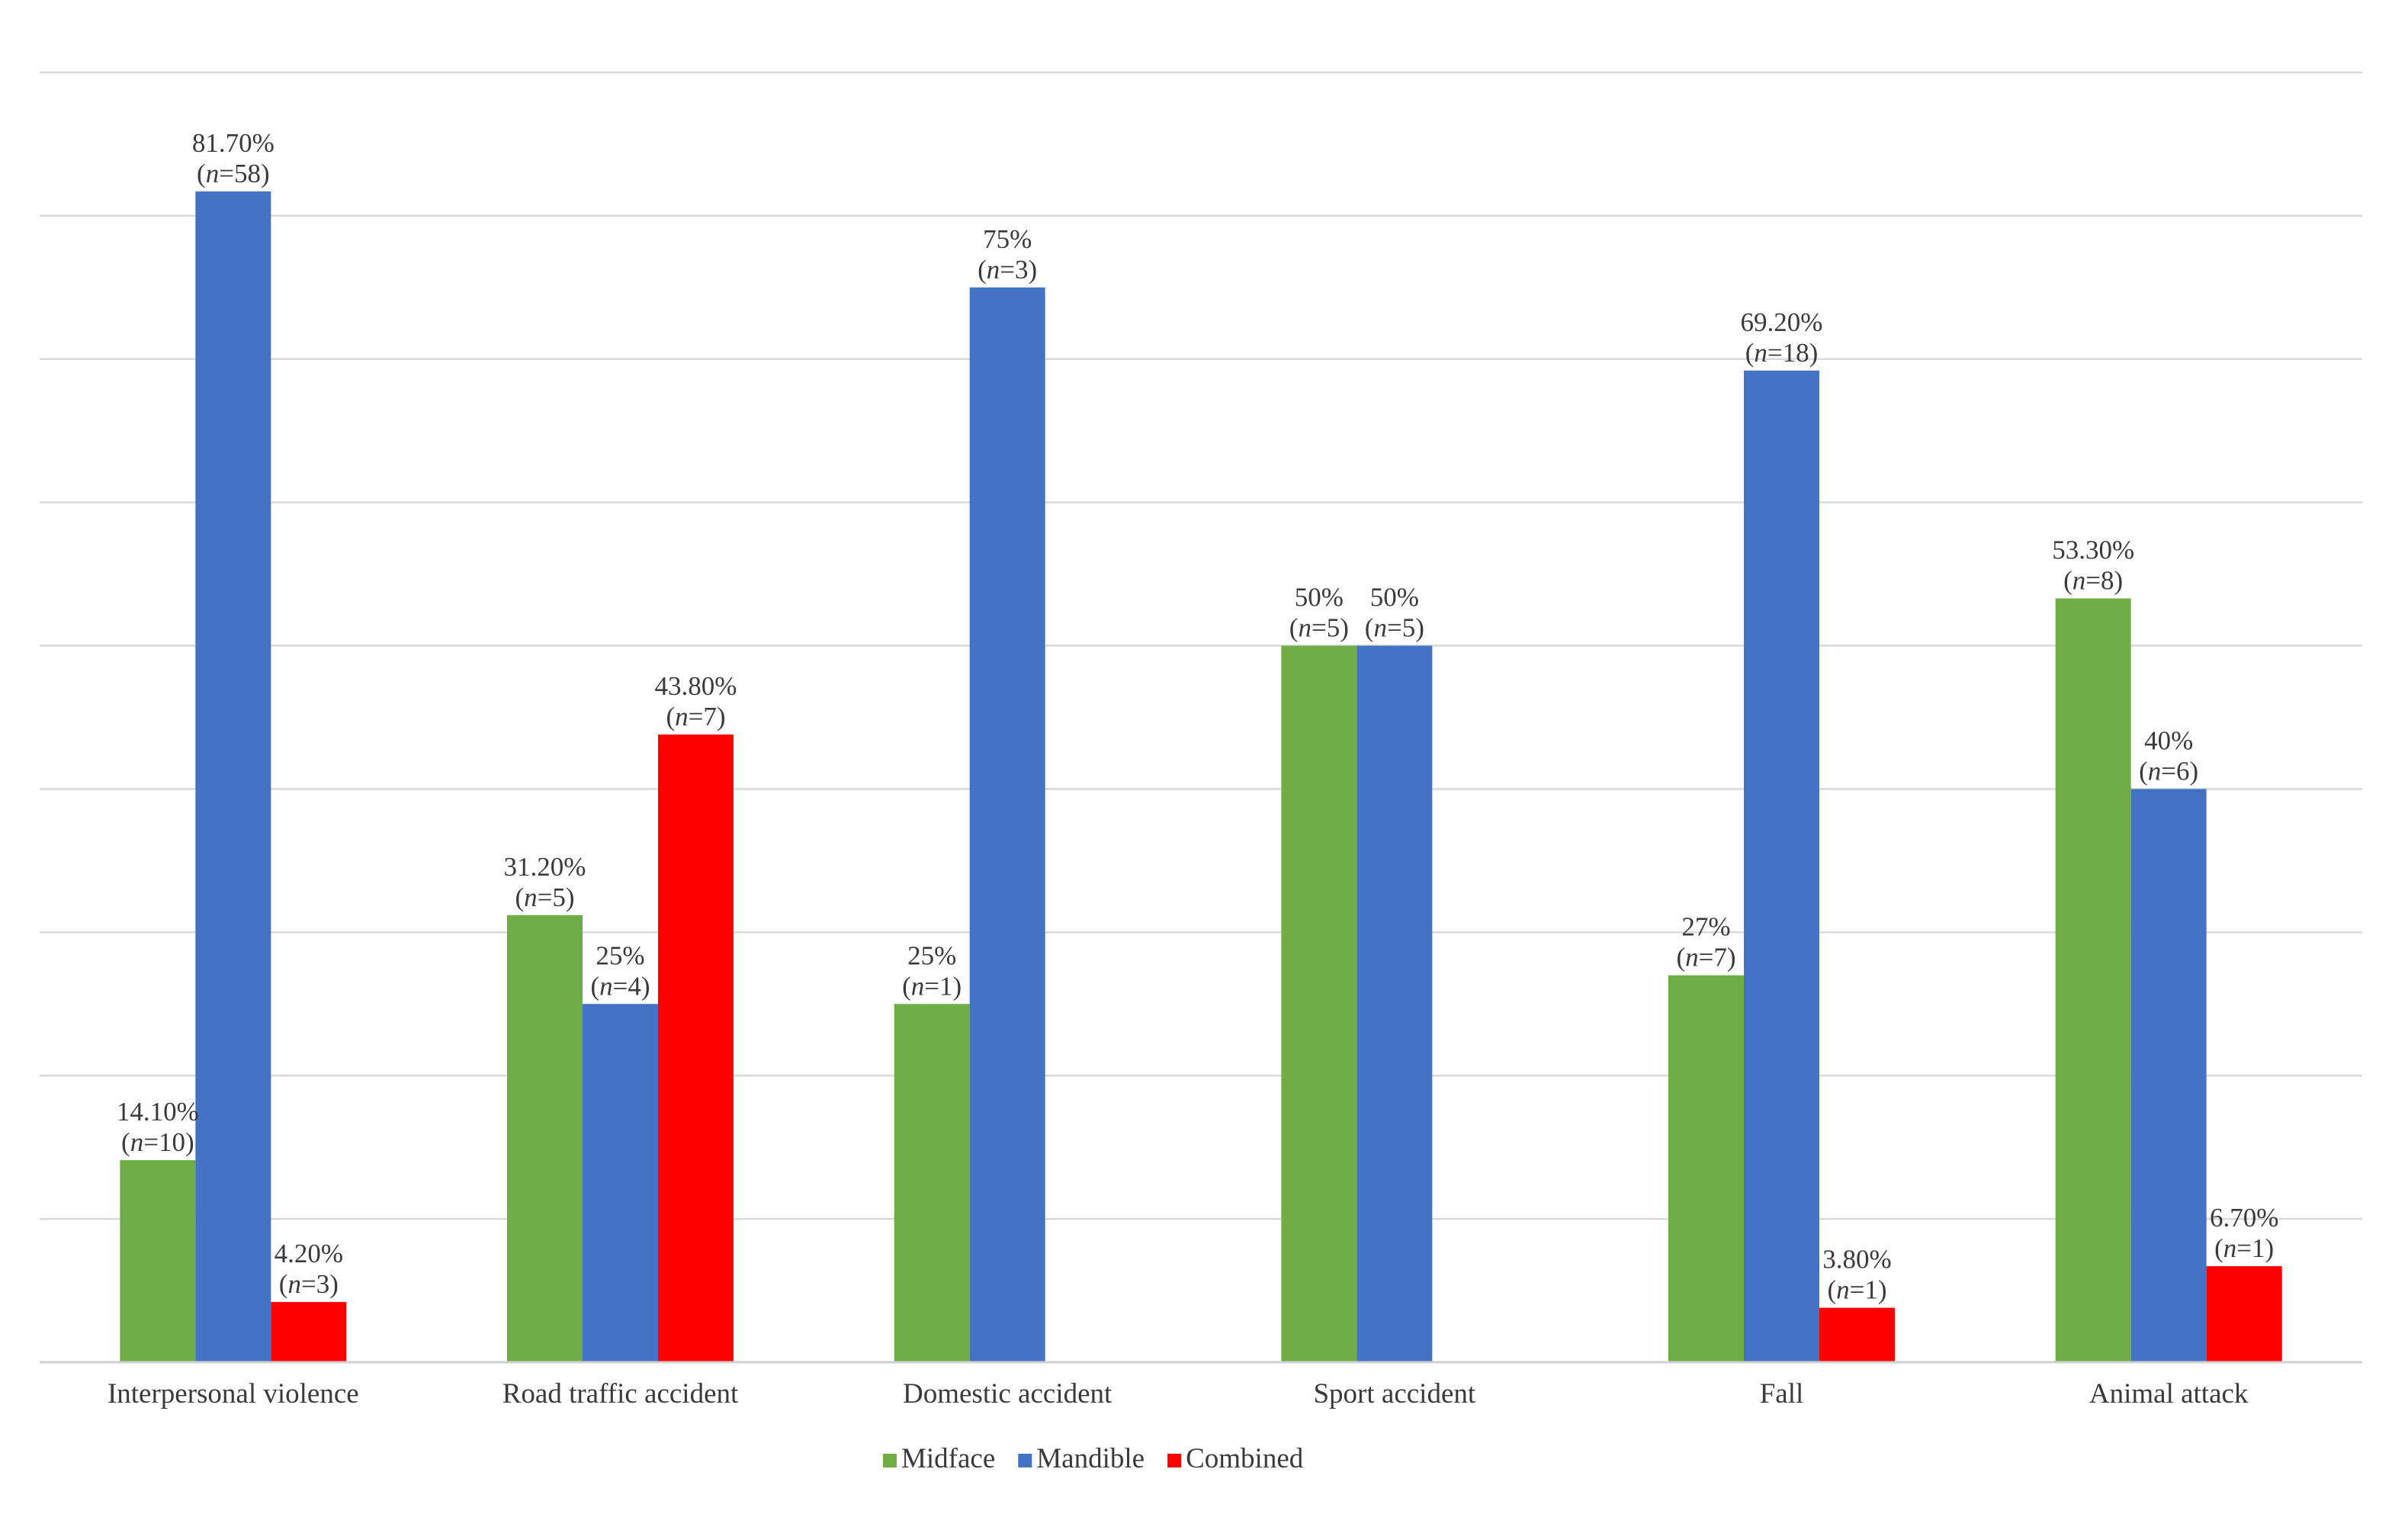 The height and width of the screenshot is (1514, 2408). What do you see at coordinates (1319, 597) in the screenshot?
I see `data-label-pct-midface-sport-accident: 50%` at bounding box center [1319, 597].